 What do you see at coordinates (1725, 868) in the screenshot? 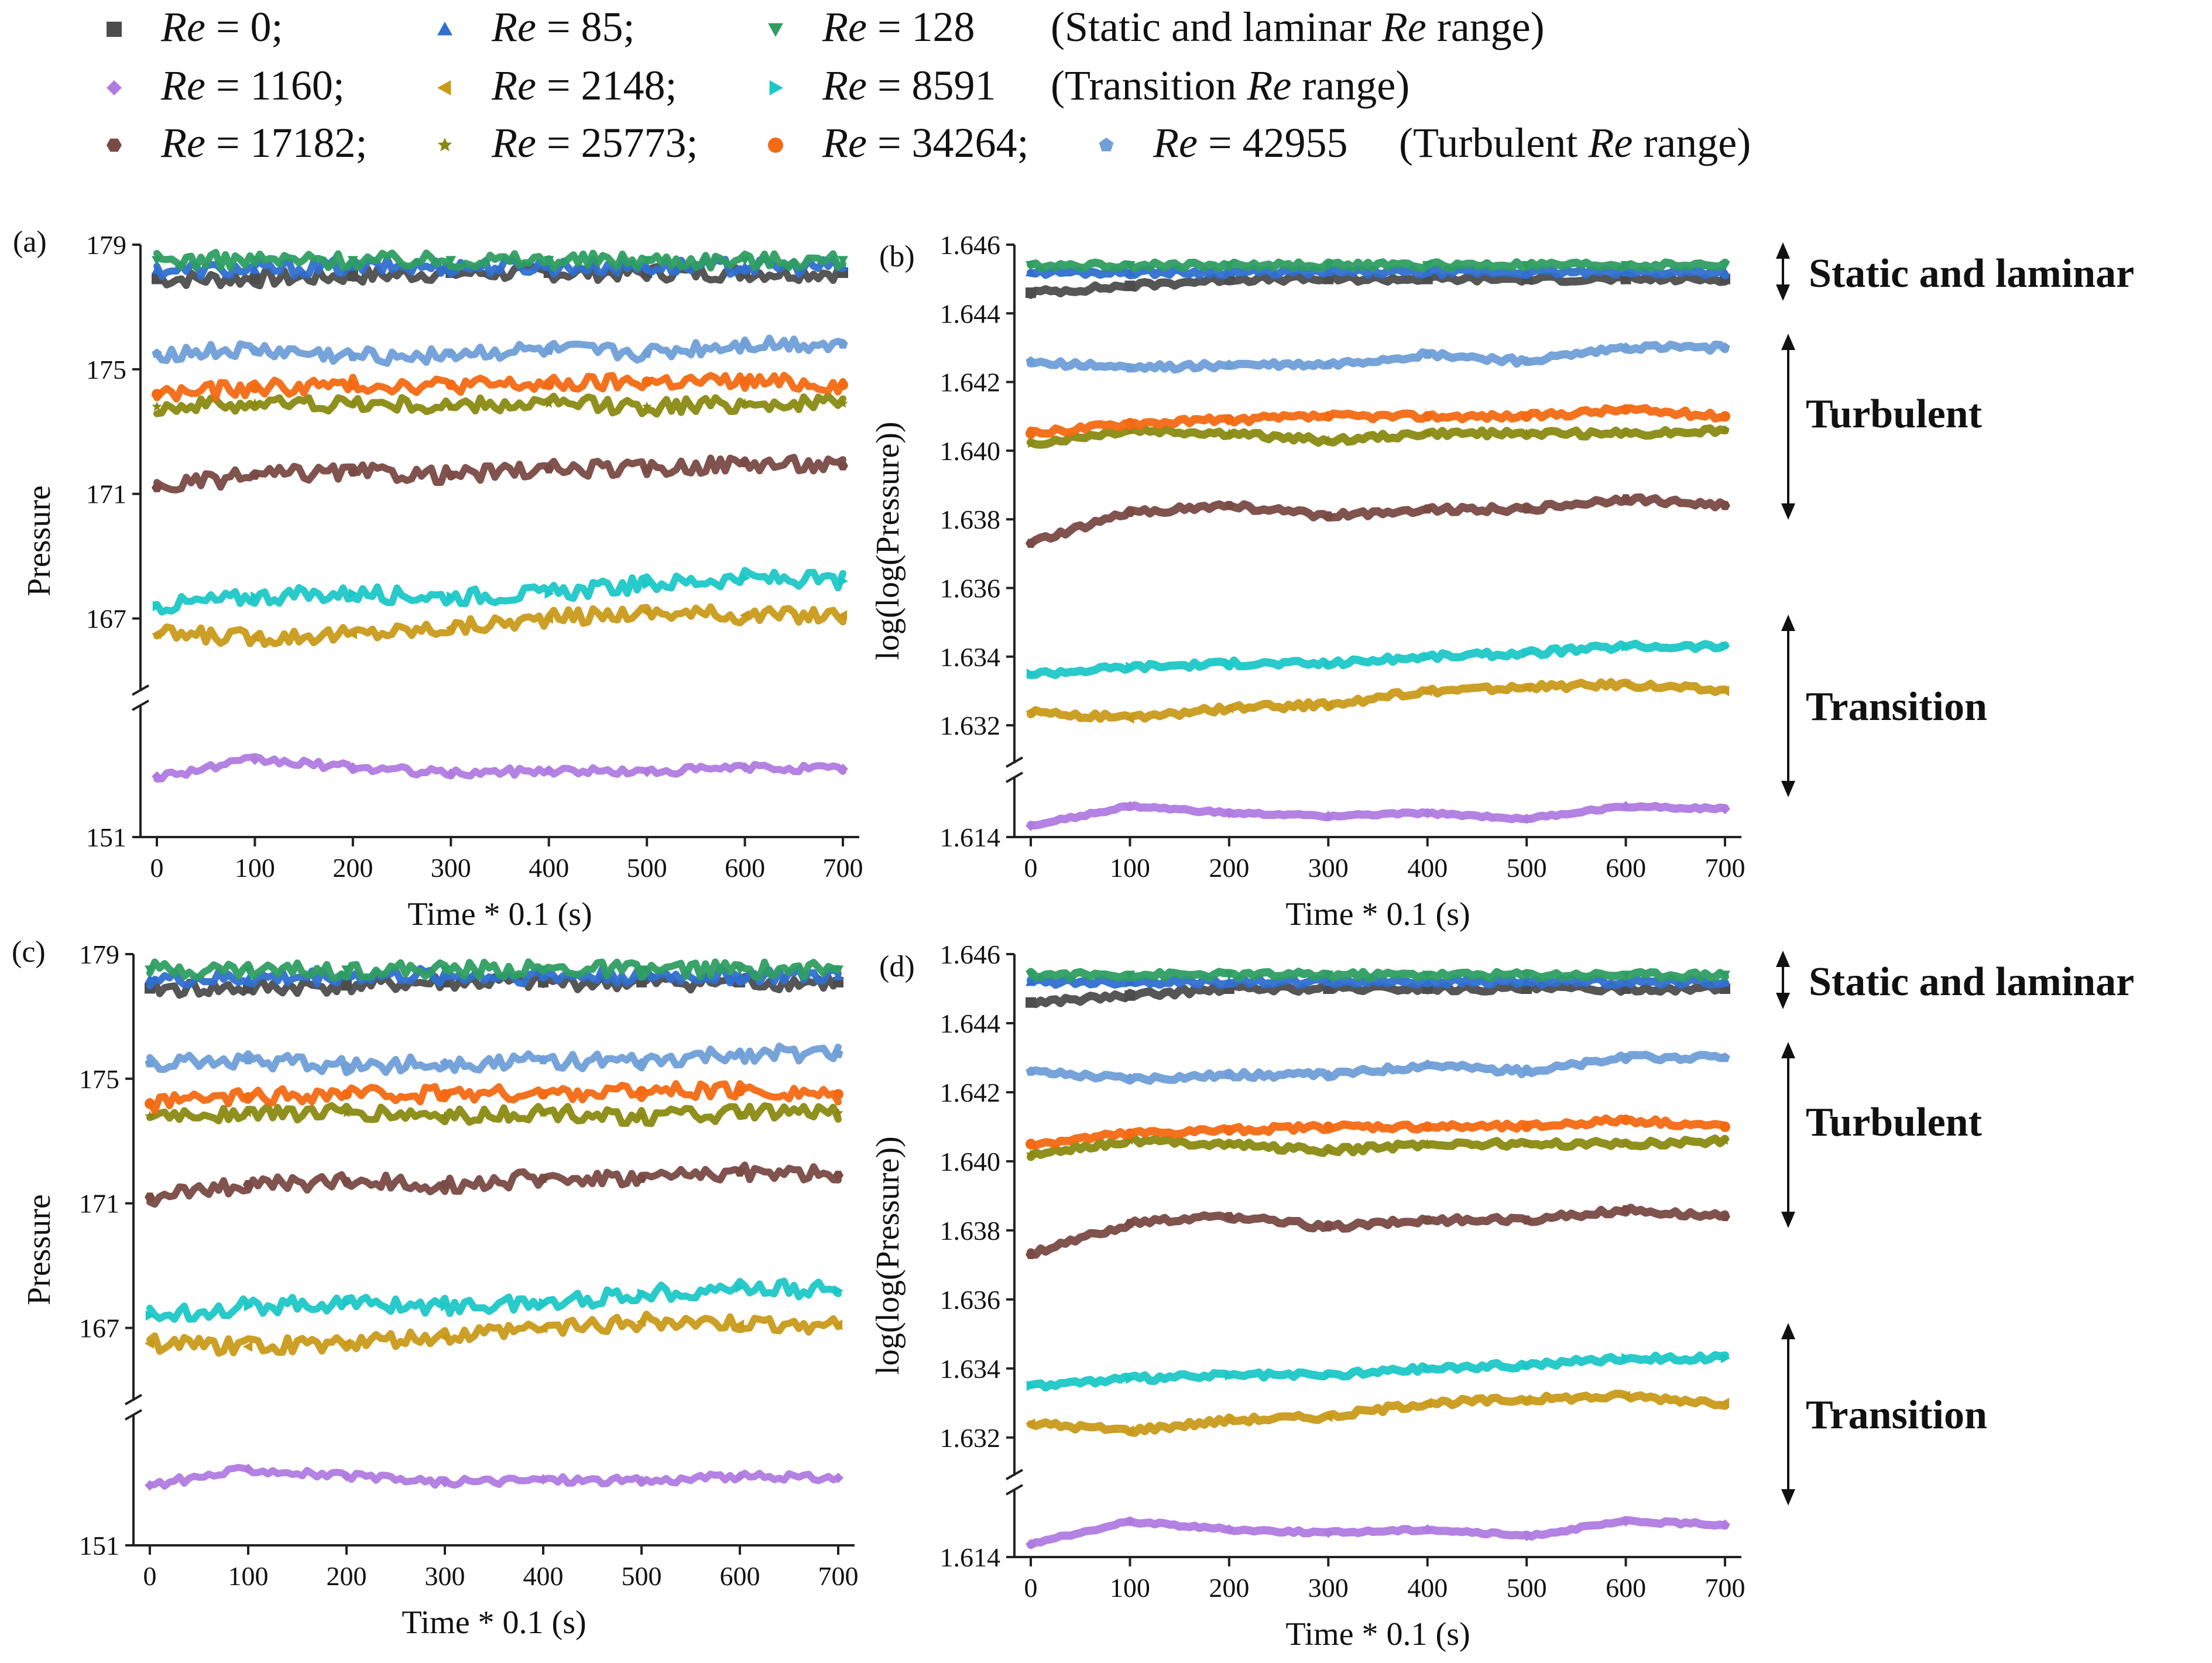
I see `x-tick-label: 700` at bounding box center [1725, 868].